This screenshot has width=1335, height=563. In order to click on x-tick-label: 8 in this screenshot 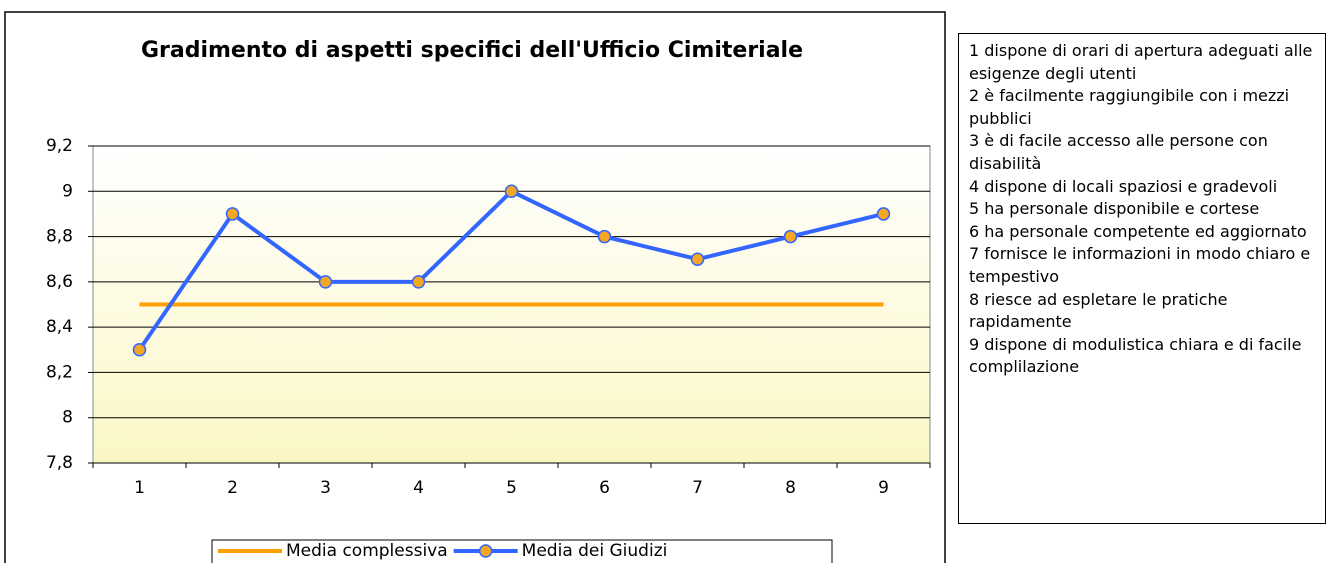, I will do `click(790, 488)`.